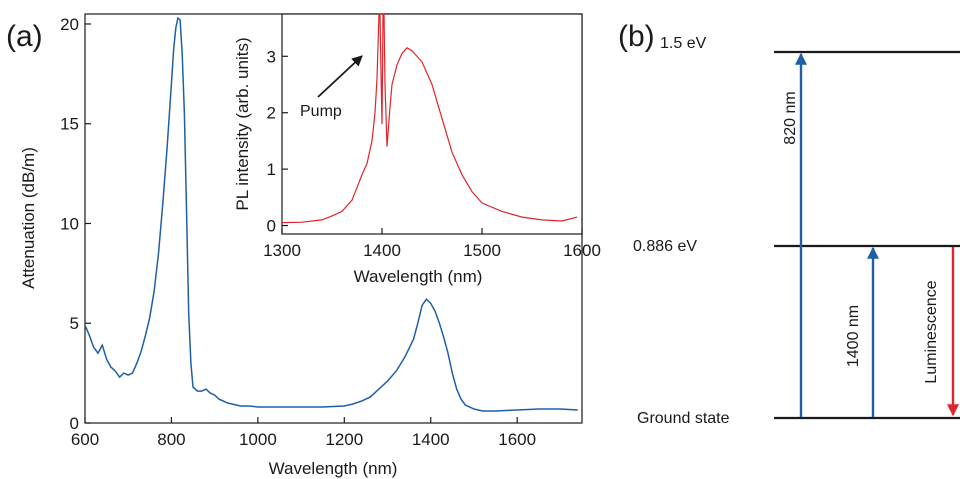  What do you see at coordinates (171, 439) in the screenshot?
I see `main-x-tick-label: 800` at bounding box center [171, 439].